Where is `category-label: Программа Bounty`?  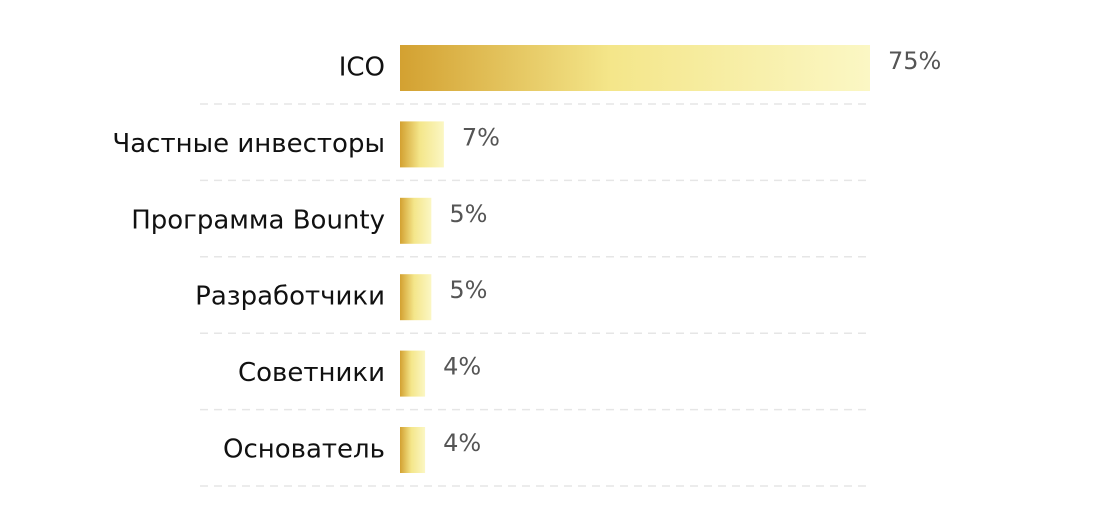 category-label: Программа Bounty is located at coordinates (258, 220).